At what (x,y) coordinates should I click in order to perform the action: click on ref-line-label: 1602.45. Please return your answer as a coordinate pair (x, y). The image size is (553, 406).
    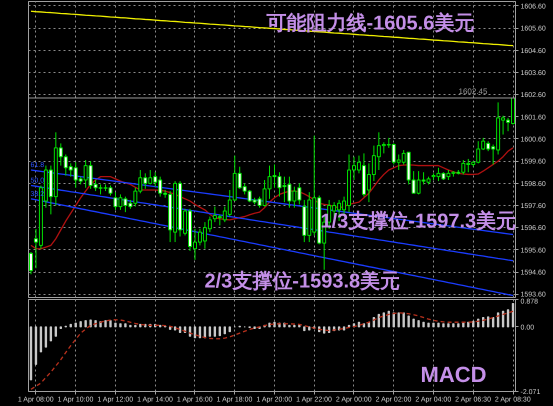
    Looking at the image, I should click on (473, 91).